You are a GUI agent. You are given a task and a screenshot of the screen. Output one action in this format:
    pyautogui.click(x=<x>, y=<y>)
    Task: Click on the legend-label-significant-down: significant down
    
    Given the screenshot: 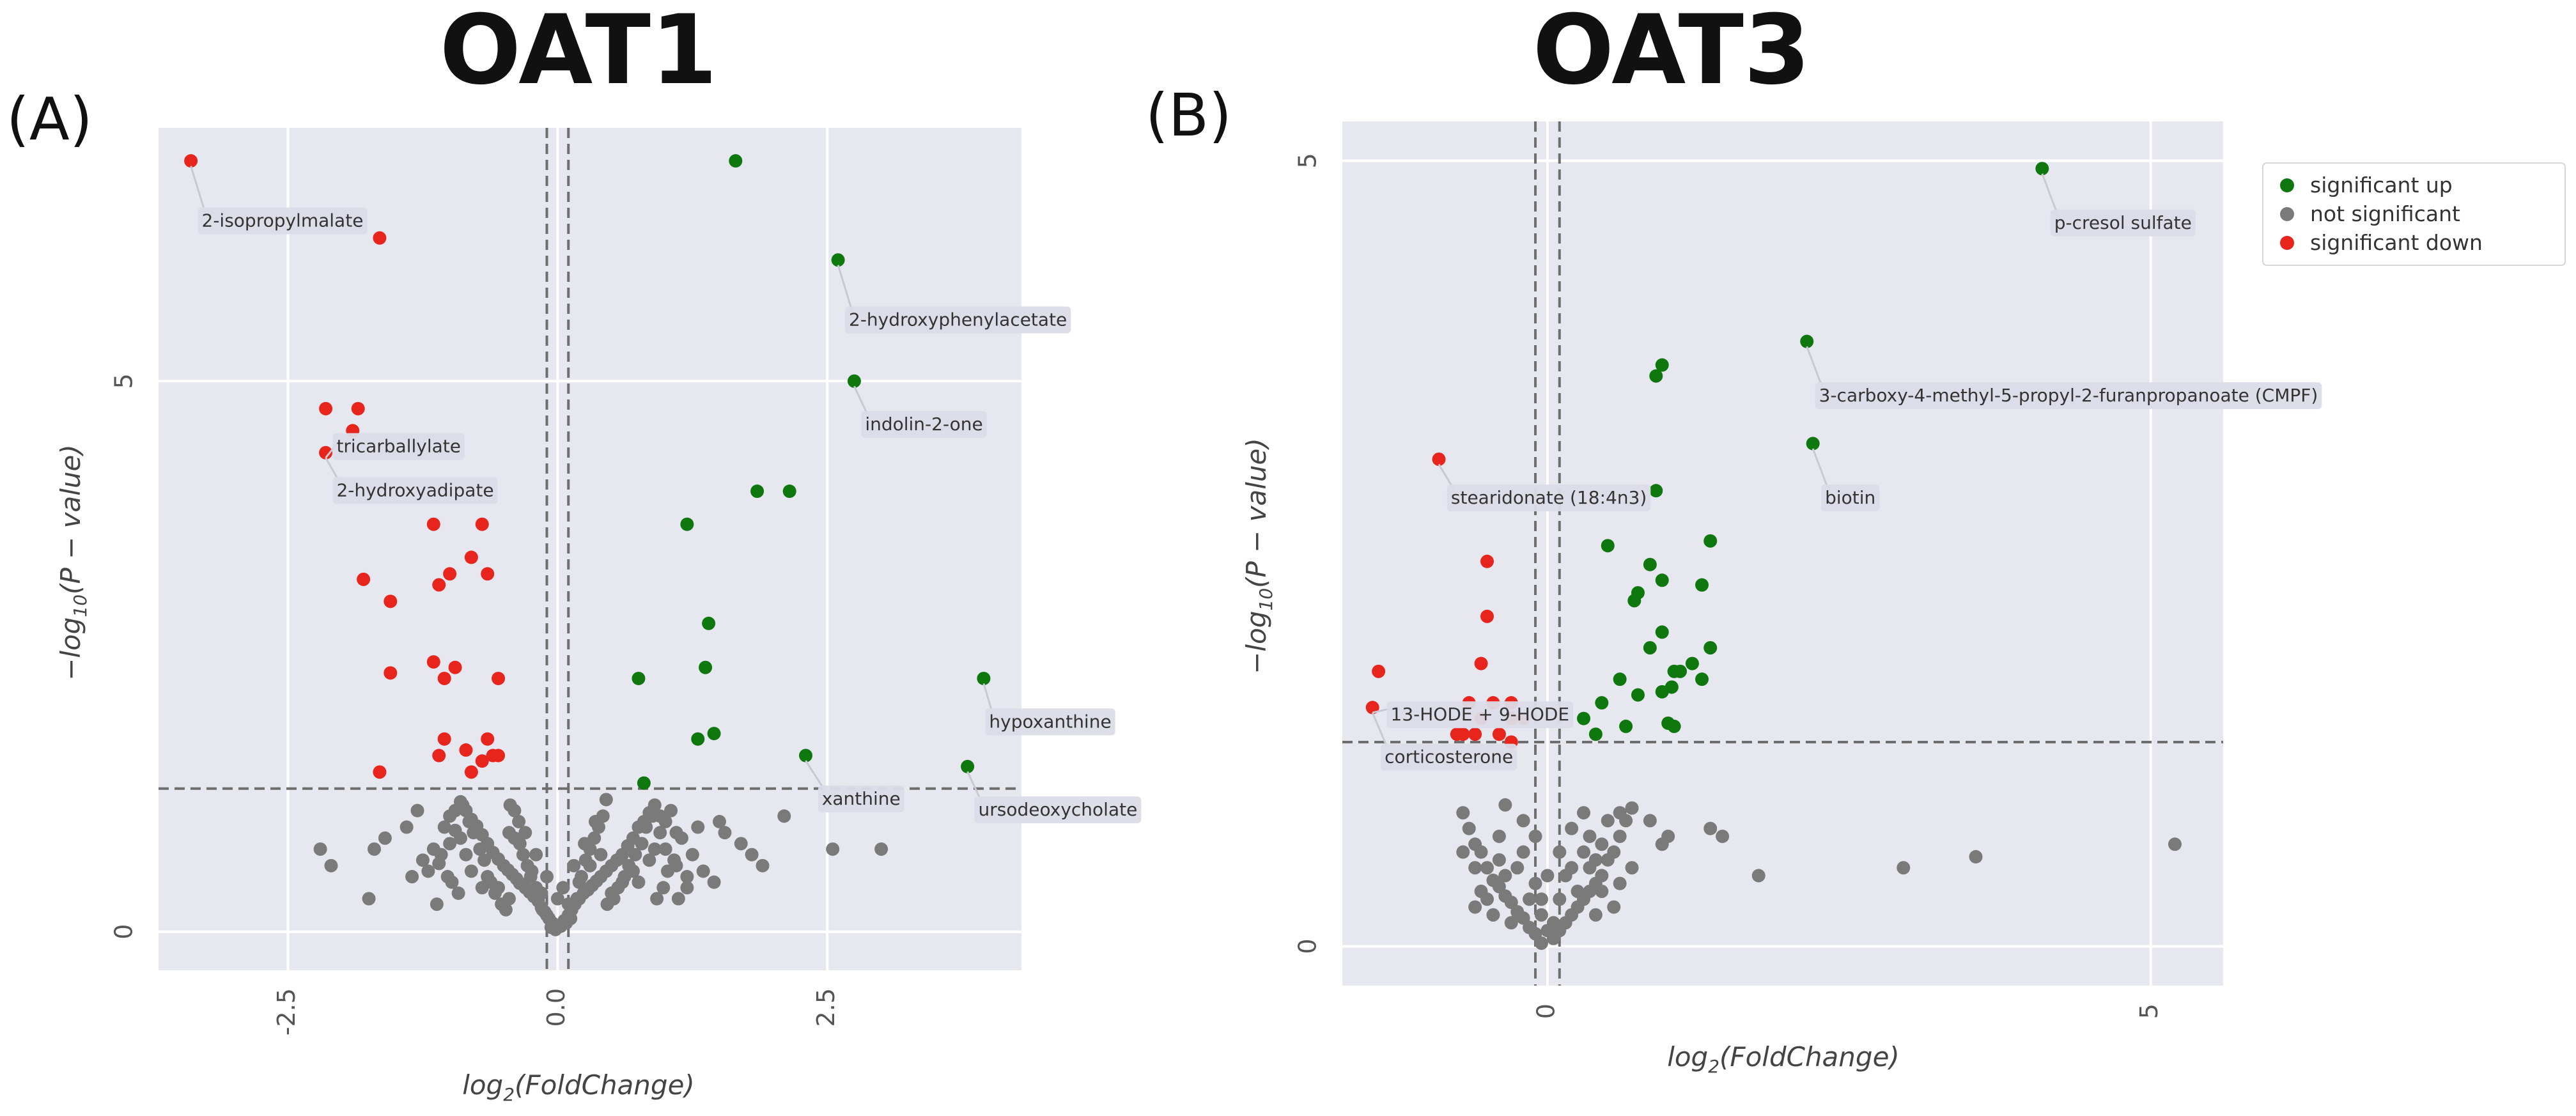 What is the action you would take?
    pyautogui.click(x=2396, y=242)
    